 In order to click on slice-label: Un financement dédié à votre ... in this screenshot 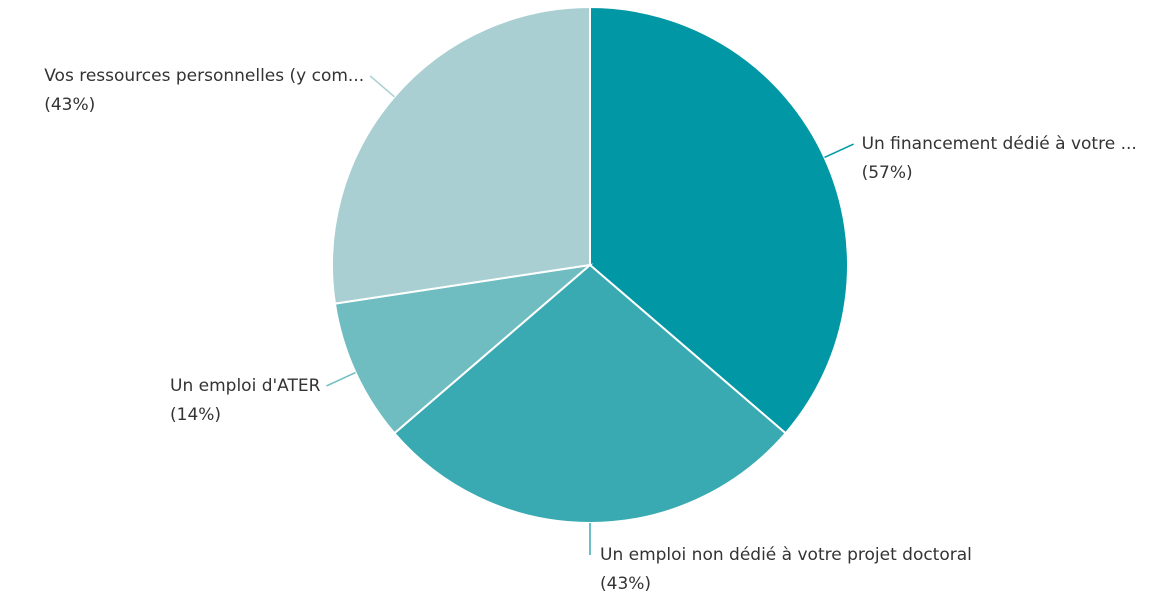, I will do `click(999, 144)`.